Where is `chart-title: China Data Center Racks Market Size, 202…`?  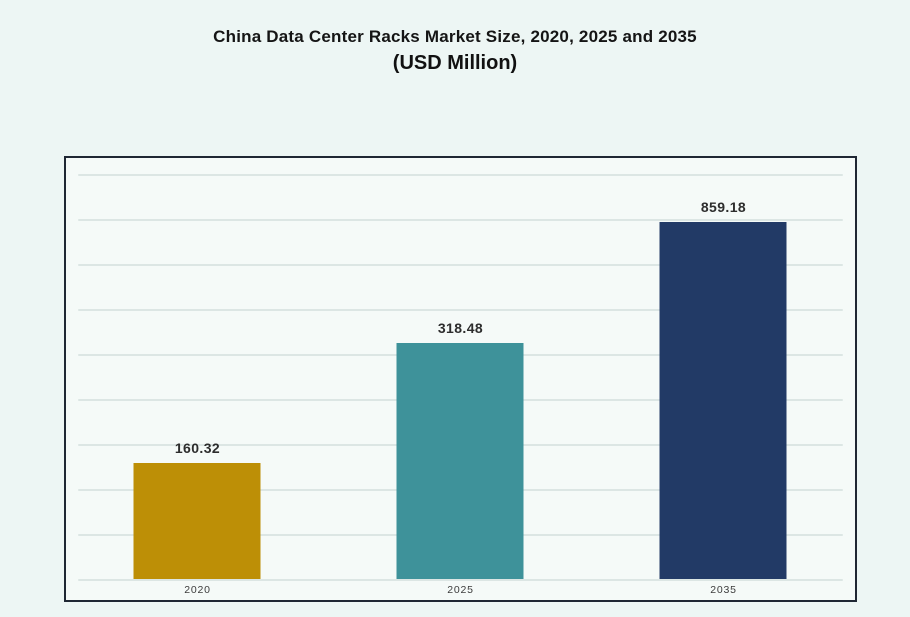 chart-title: China Data Center Racks Market Size, 202… is located at coordinates (455, 36).